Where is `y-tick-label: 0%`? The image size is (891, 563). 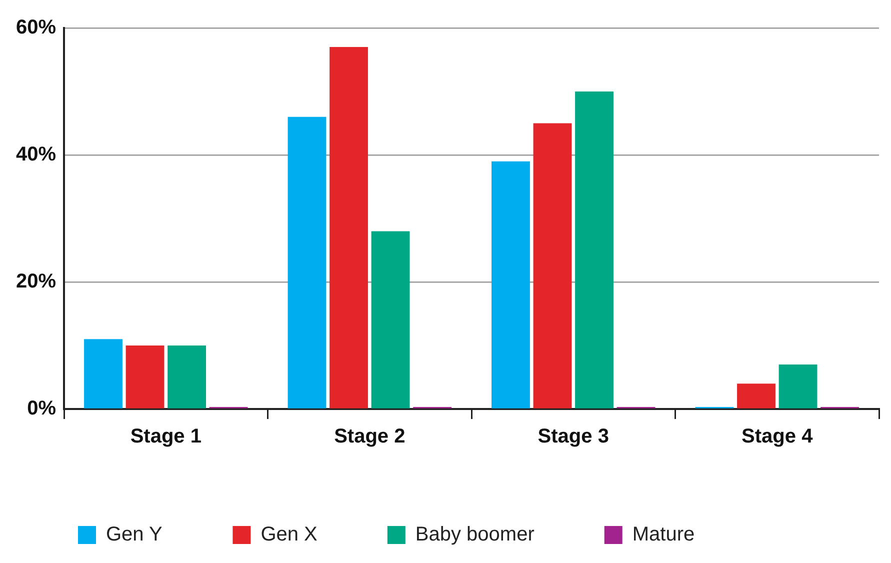
y-tick-label: 0% is located at coordinates (41, 409).